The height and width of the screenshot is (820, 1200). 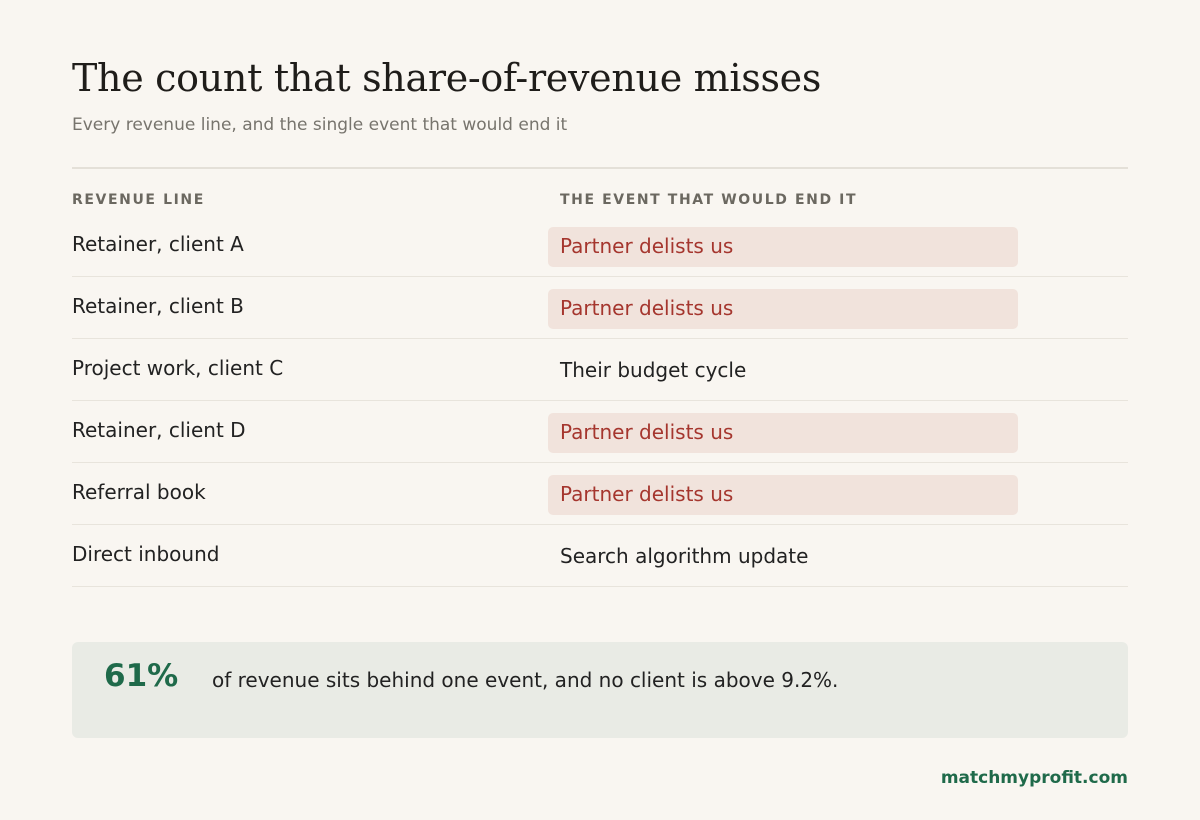 I want to click on column-header-event: THE EVENT THAT WOULD END IT, so click(x=709, y=200).